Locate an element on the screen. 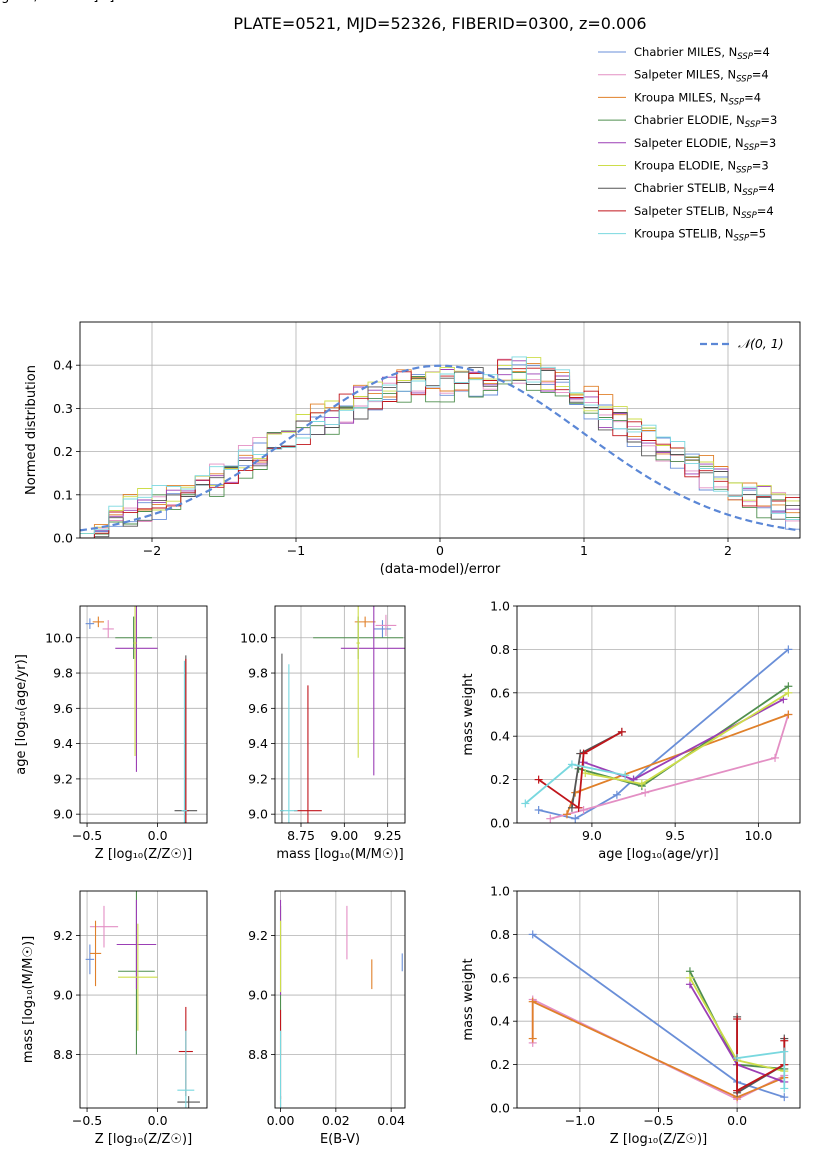  legend-label-main: Kroupa STELIB, N is located at coordinates (684, 234).